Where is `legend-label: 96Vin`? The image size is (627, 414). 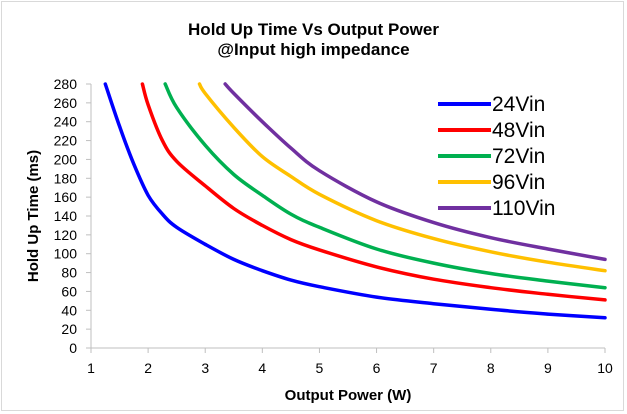 legend-label: 96Vin is located at coordinates (518, 182).